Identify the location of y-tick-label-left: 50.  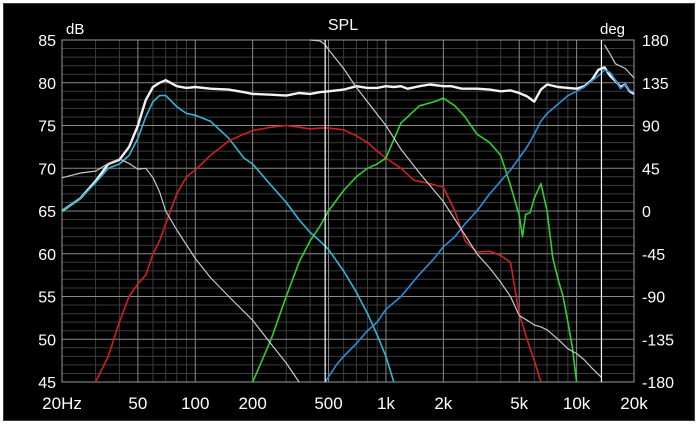
(47, 340).